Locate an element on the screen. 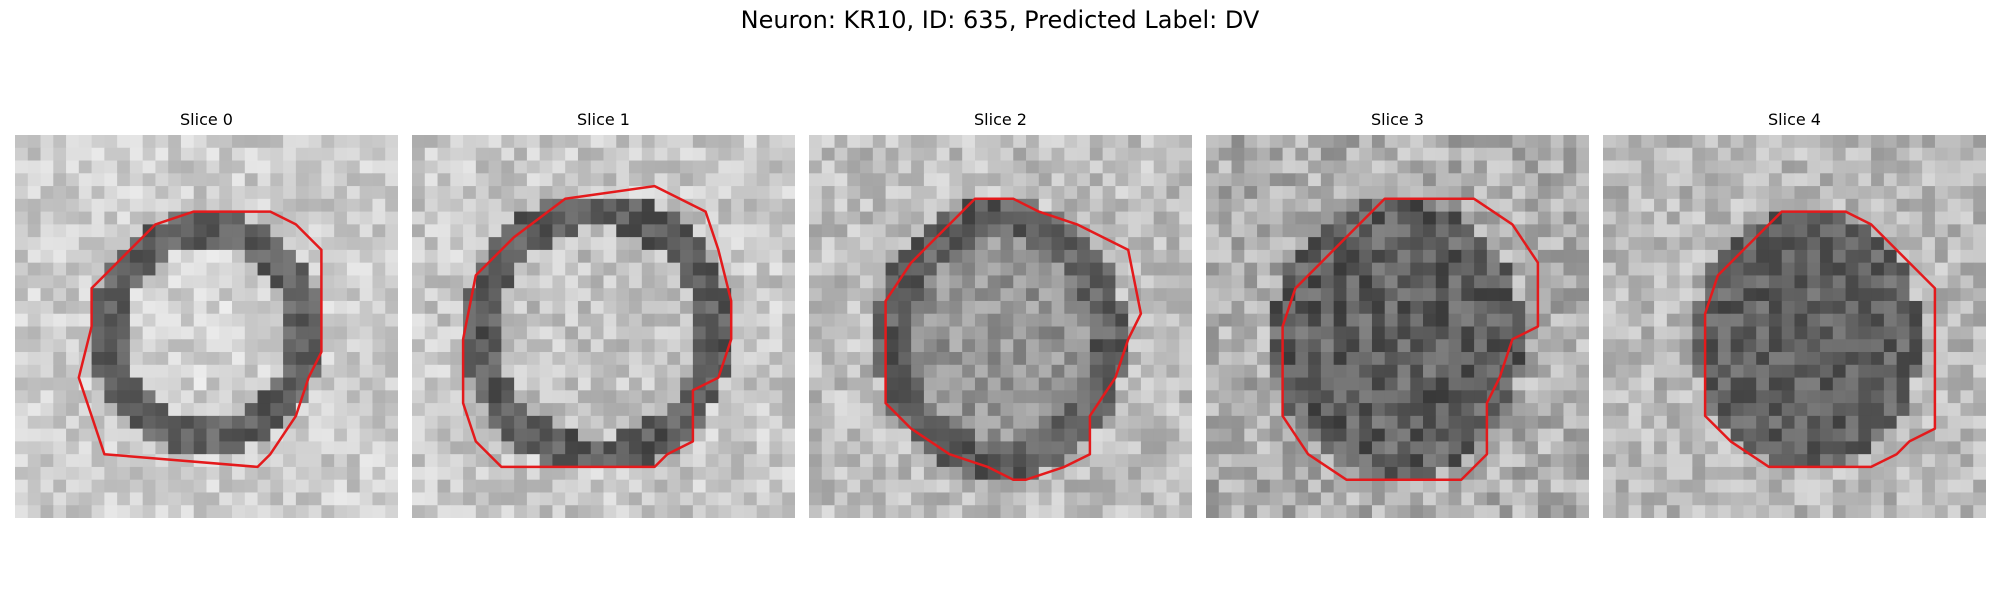  slice-panel-2: Slice 2 is located at coordinates (1000, 313).